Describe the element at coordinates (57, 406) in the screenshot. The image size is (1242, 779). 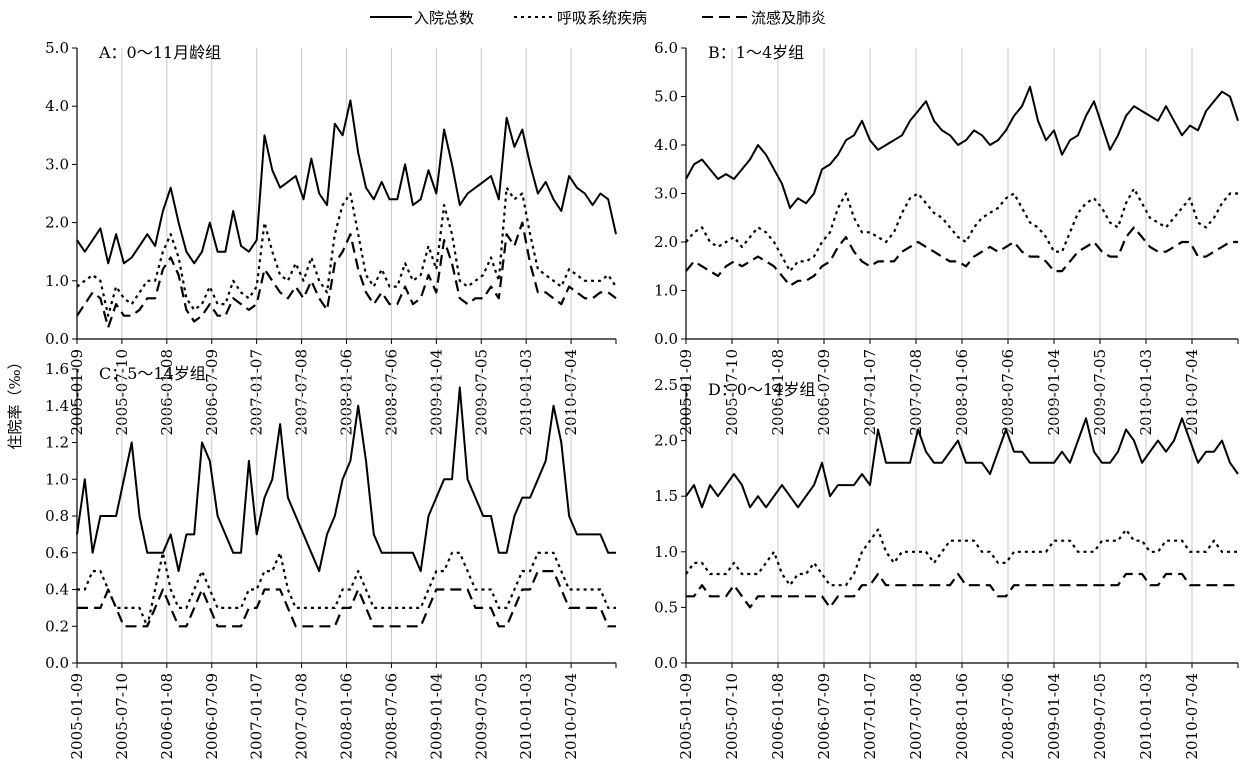
I see `y-tick-label: 1.4` at that location.